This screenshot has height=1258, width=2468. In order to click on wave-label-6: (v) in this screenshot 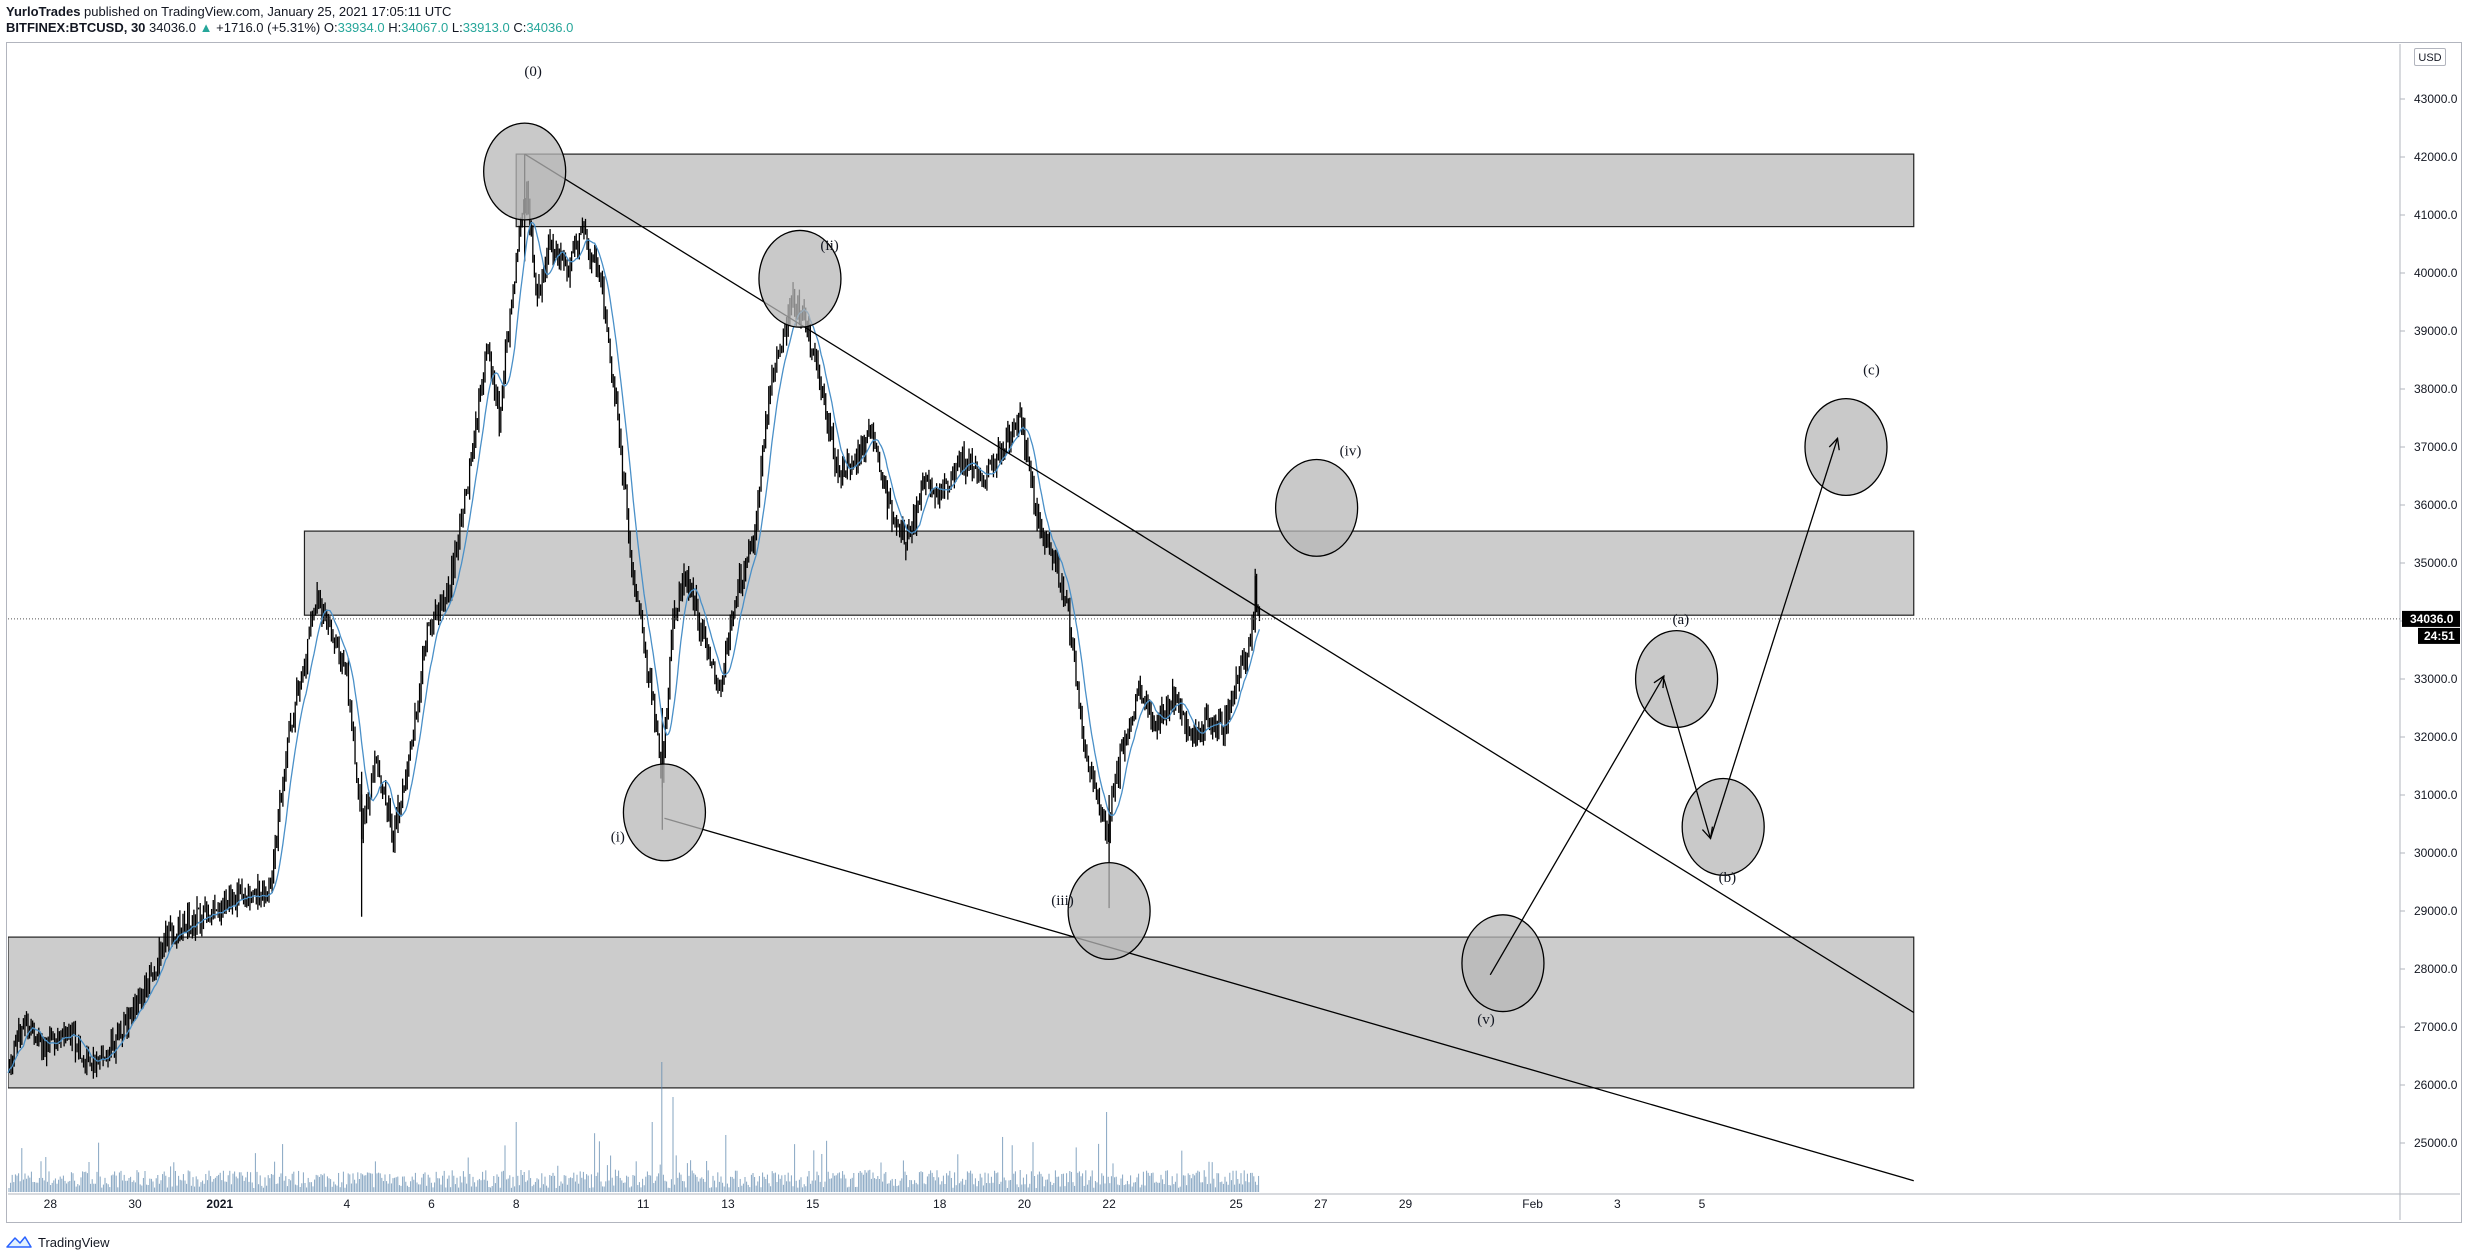, I will do `click(1486, 1020)`.